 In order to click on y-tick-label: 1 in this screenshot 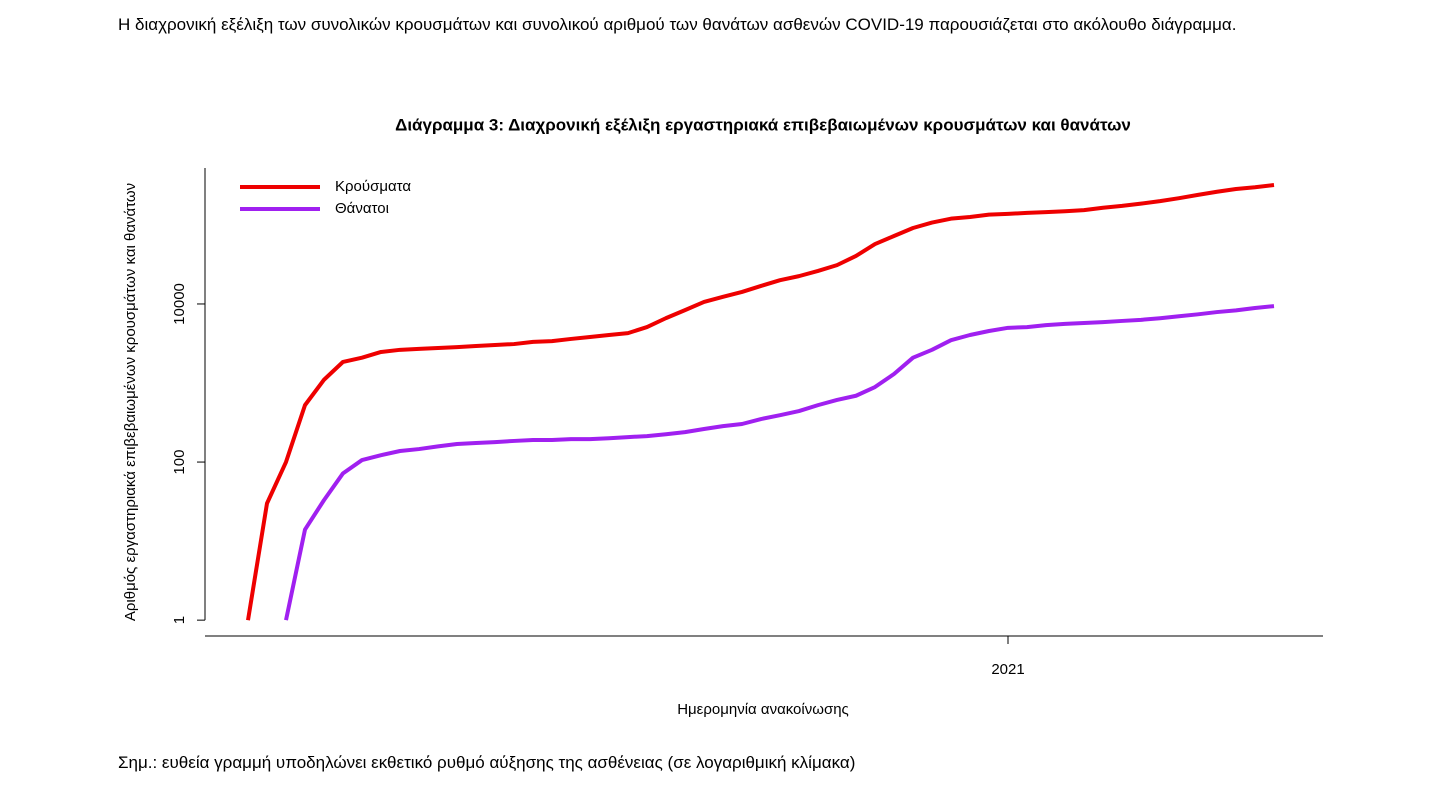, I will do `click(179, 620)`.